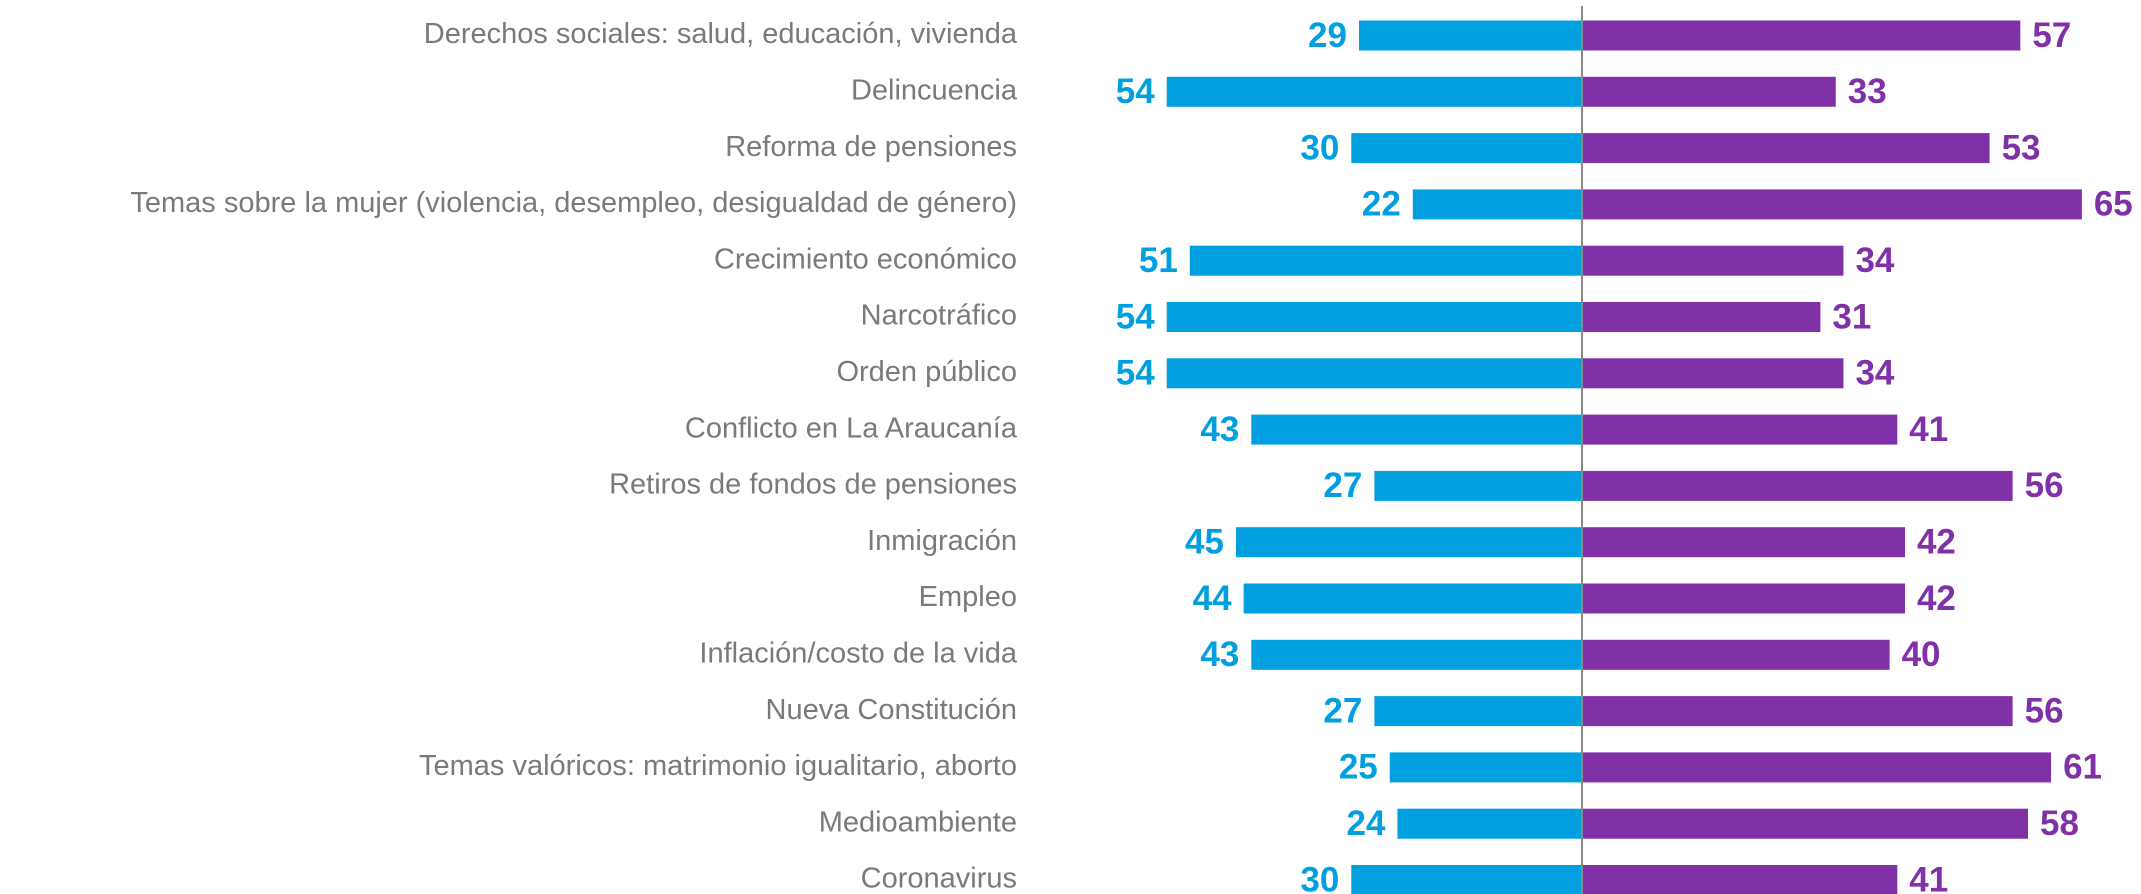 The height and width of the screenshot is (894, 2141). What do you see at coordinates (2113, 204) in the screenshot?
I see `value-label: 65` at bounding box center [2113, 204].